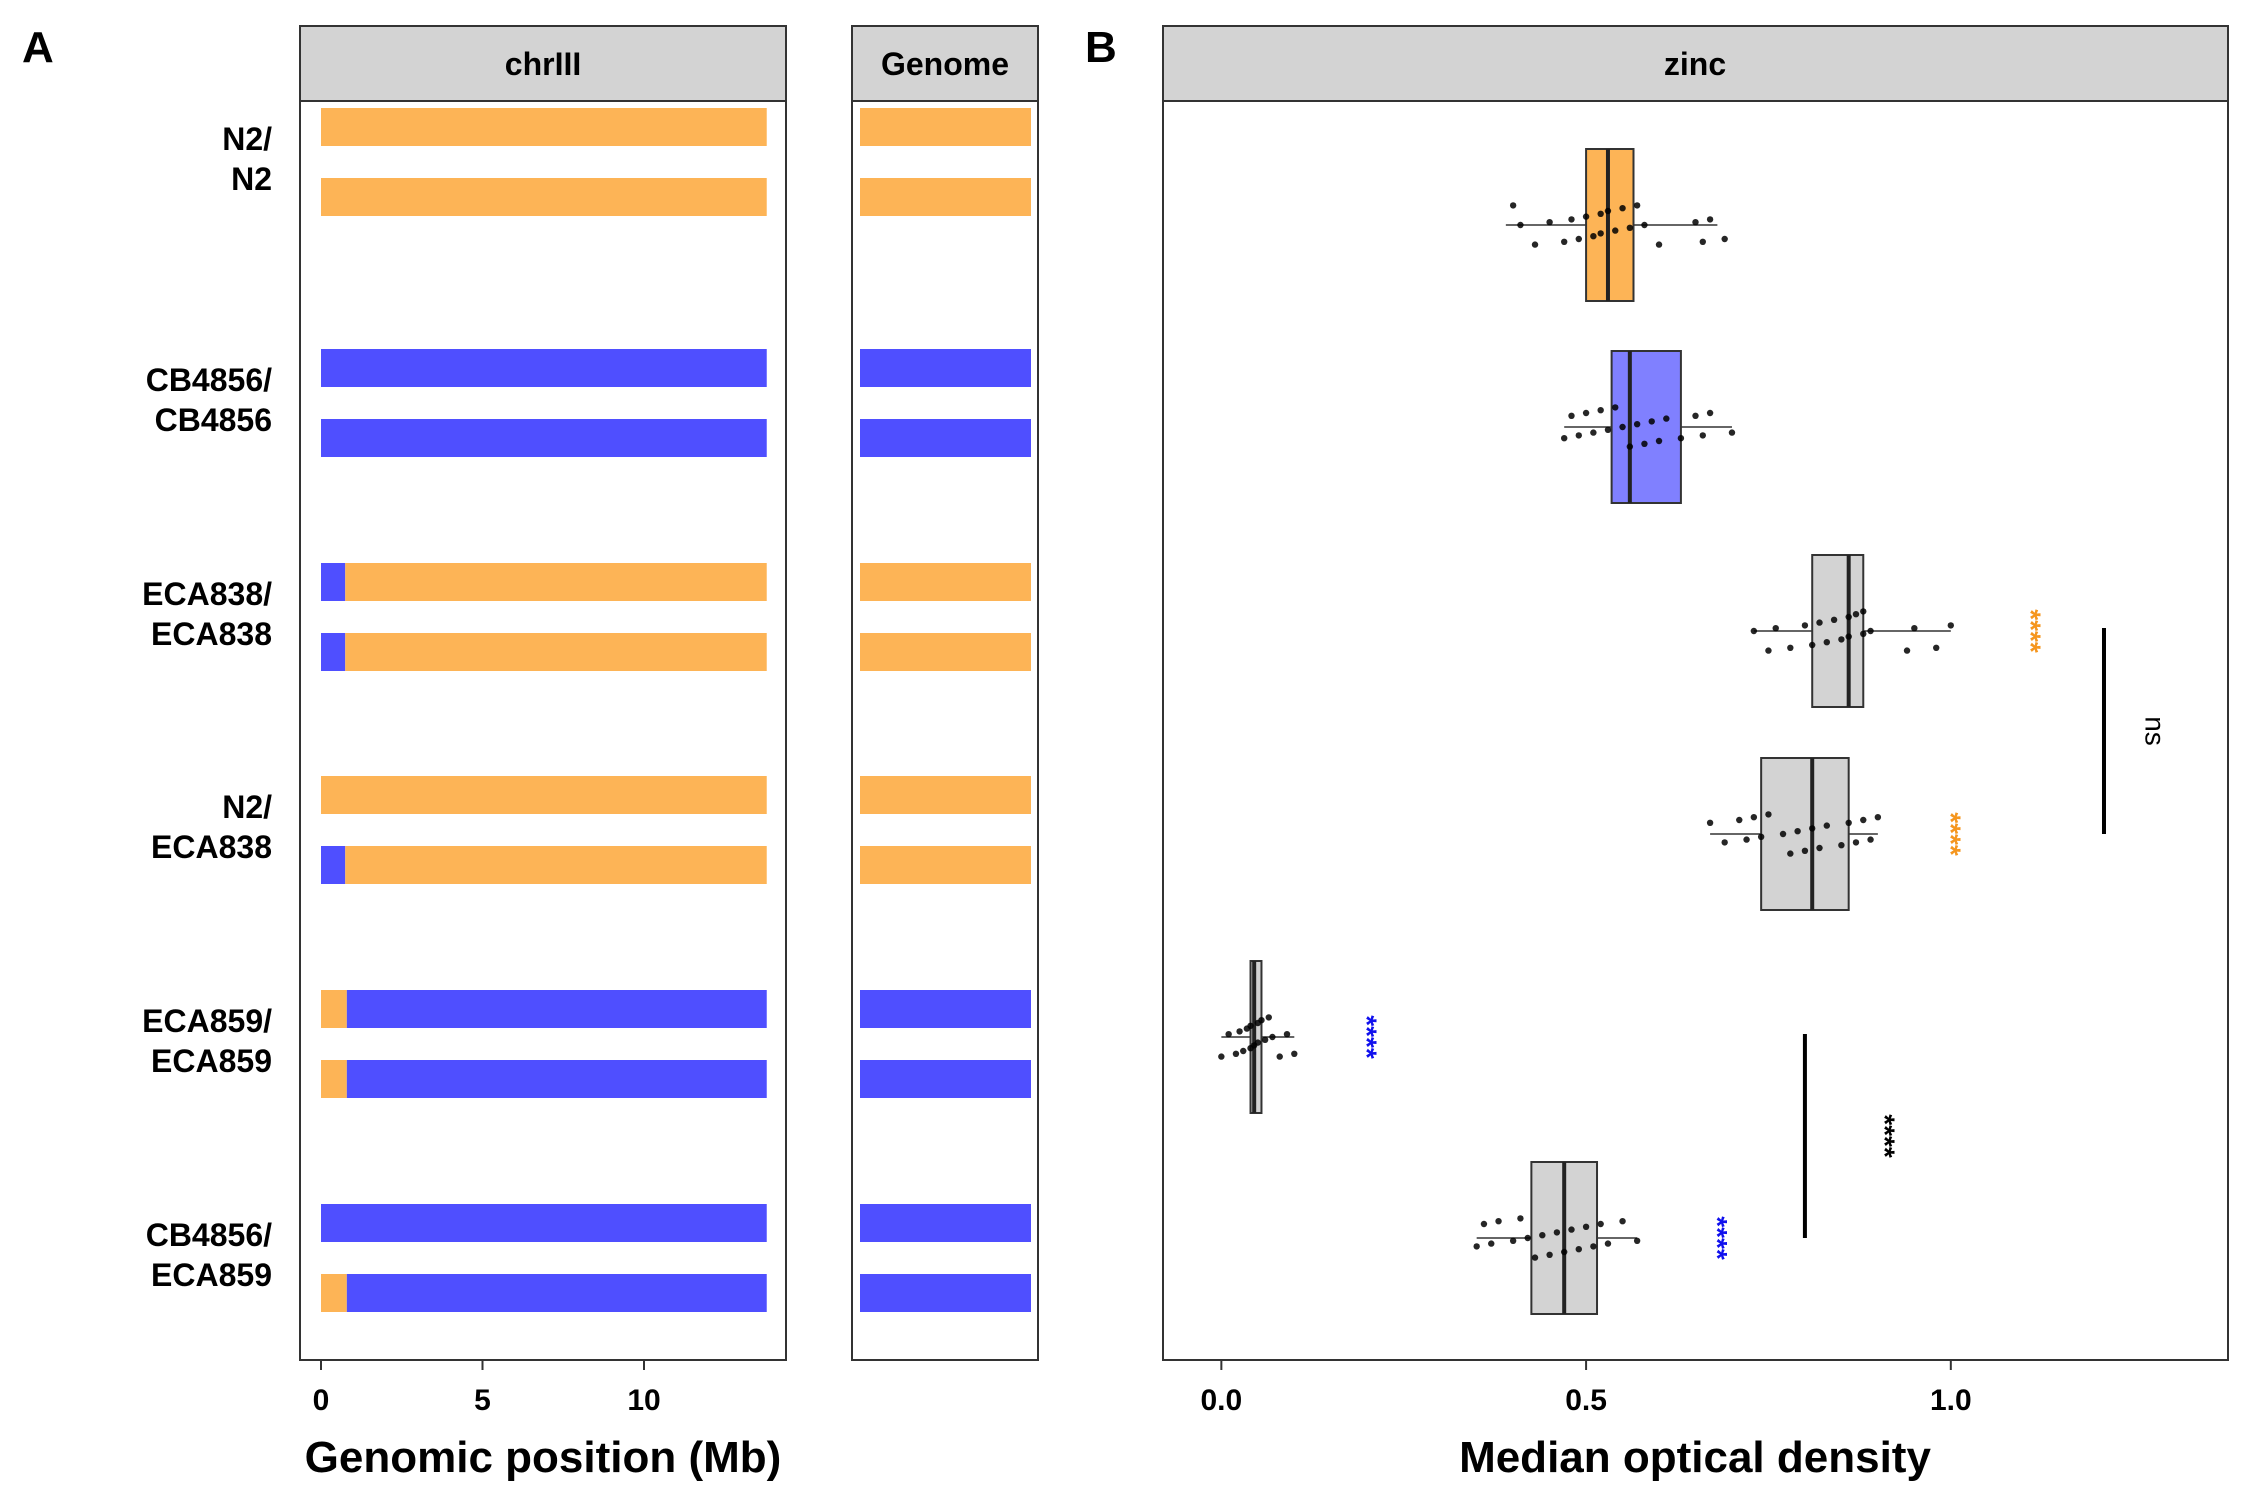 The image size is (2250, 1500). Describe the element at coordinates (209, 380) in the screenshot. I see `strain-label-top: CB4856/` at that location.